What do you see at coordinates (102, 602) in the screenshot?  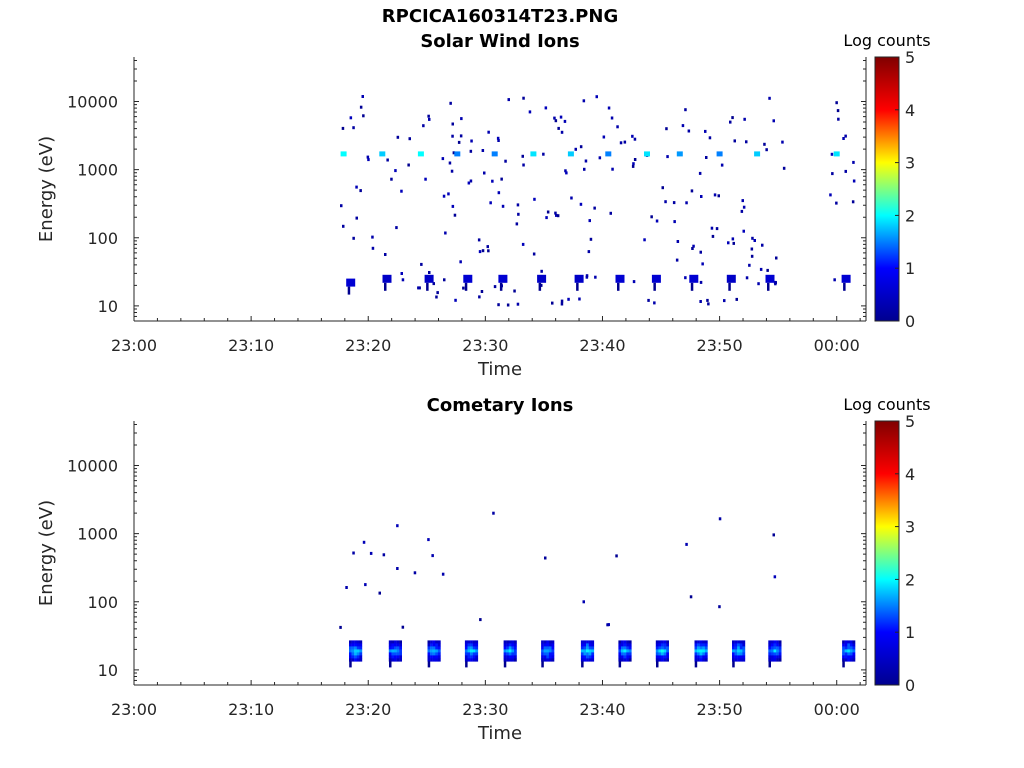 I see `panel-cometary-y-tick-label: 100` at bounding box center [102, 602].